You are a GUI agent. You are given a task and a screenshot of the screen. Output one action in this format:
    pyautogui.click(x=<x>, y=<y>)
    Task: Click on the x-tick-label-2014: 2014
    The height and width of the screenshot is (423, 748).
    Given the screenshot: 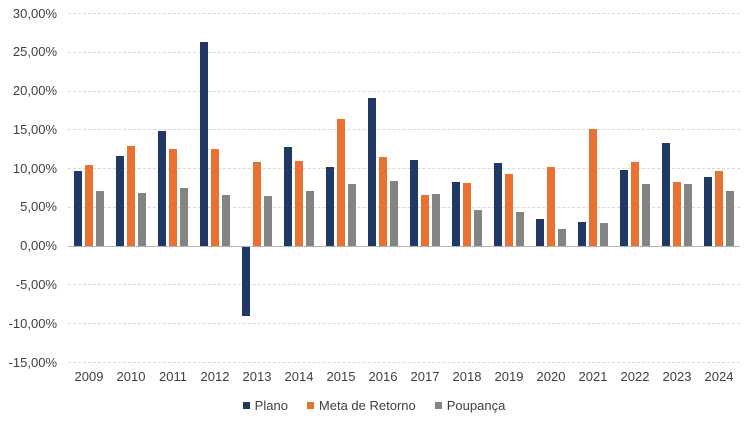 What is the action you would take?
    pyautogui.click(x=299, y=376)
    